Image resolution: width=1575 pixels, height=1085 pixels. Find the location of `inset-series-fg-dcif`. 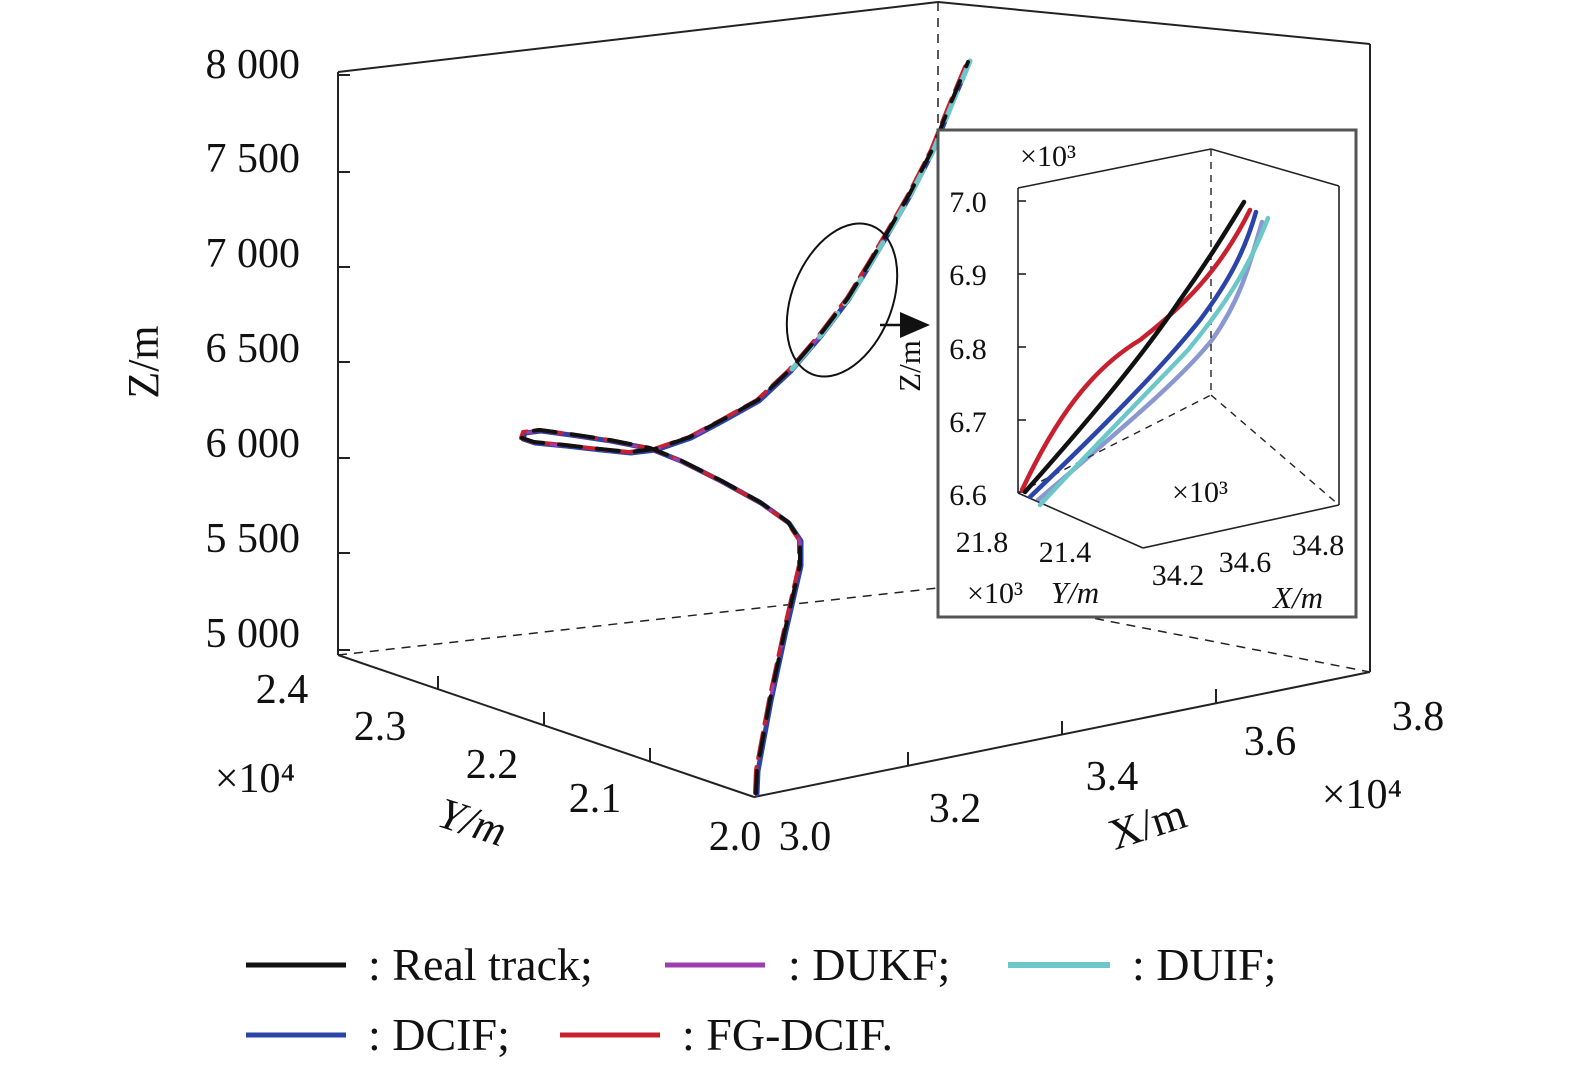

inset-series-fg-dcif is located at coordinates (1136, 350).